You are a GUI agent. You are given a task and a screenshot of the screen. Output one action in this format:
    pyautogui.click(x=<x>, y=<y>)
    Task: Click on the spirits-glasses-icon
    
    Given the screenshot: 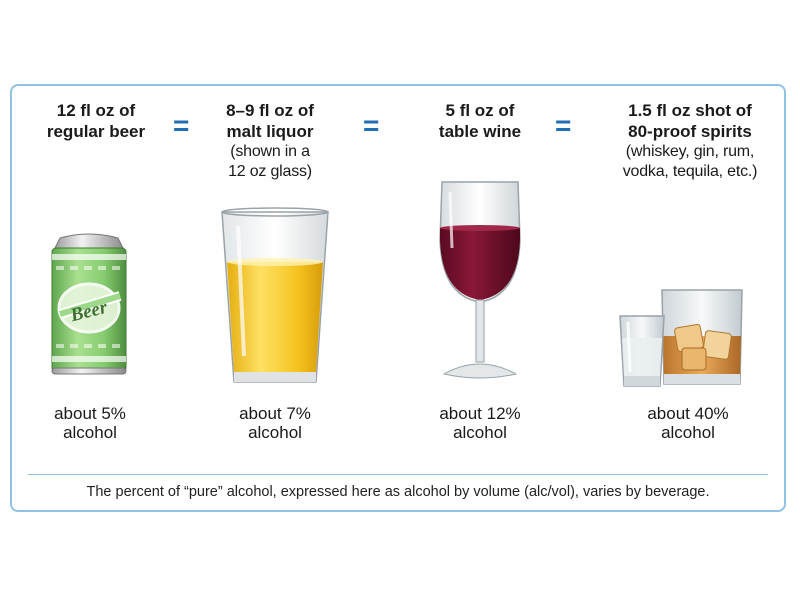 What is the action you would take?
    pyautogui.click(x=681, y=338)
    